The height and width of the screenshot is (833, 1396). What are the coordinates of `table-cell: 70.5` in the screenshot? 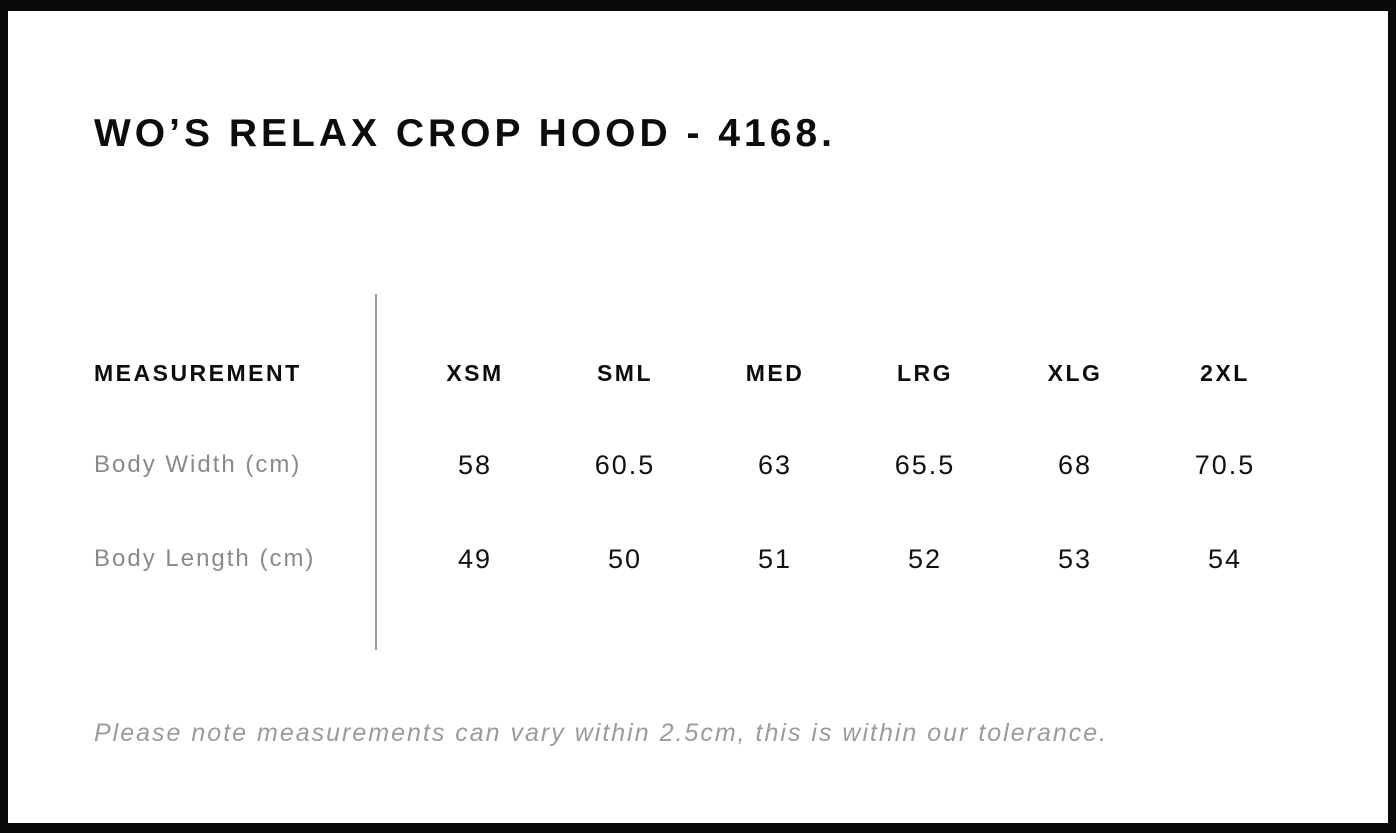 It's located at (1225, 465).